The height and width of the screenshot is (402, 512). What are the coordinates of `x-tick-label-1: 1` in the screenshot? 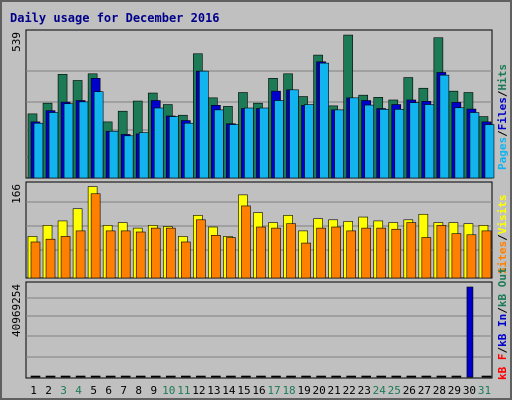 It's located at (33, 390).